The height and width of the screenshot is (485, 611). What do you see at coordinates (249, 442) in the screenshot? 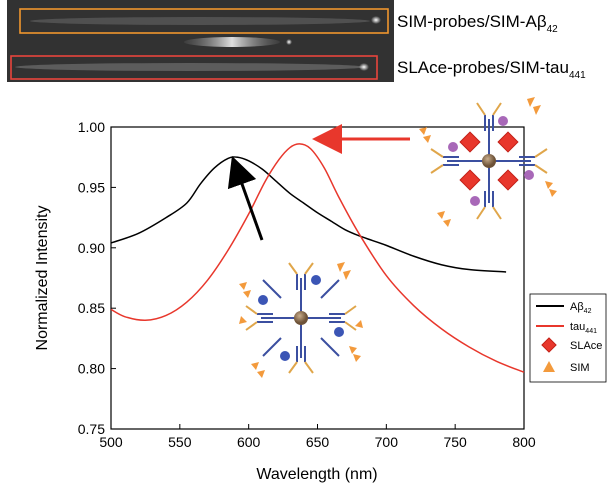
I see `x-tick-label: 600` at bounding box center [249, 442].